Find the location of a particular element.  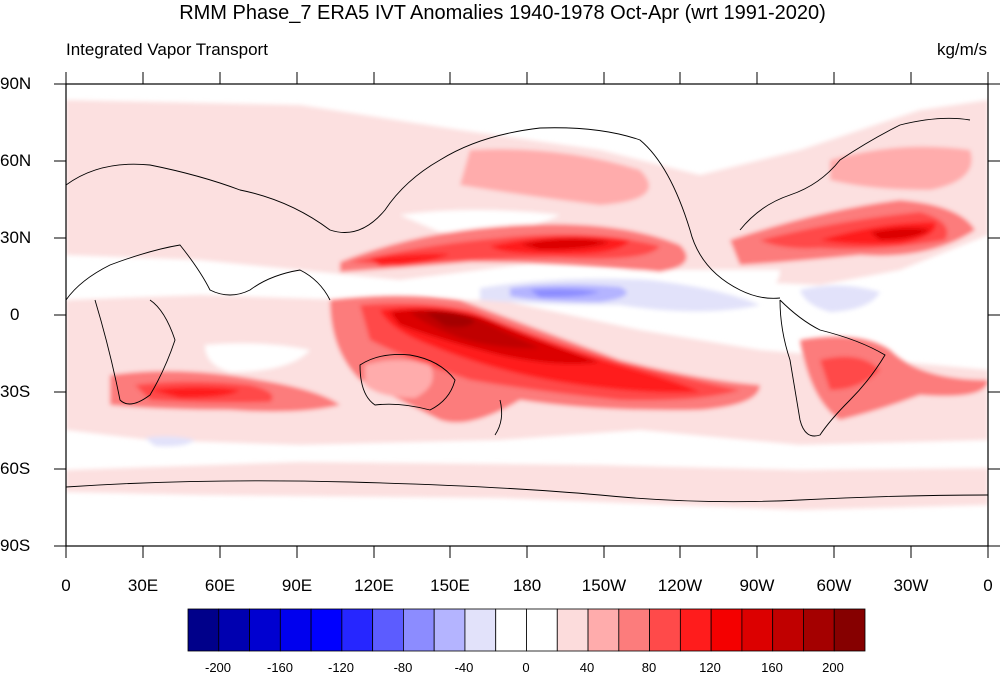

colorbar-label: -200 is located at coordinates (218, 667).